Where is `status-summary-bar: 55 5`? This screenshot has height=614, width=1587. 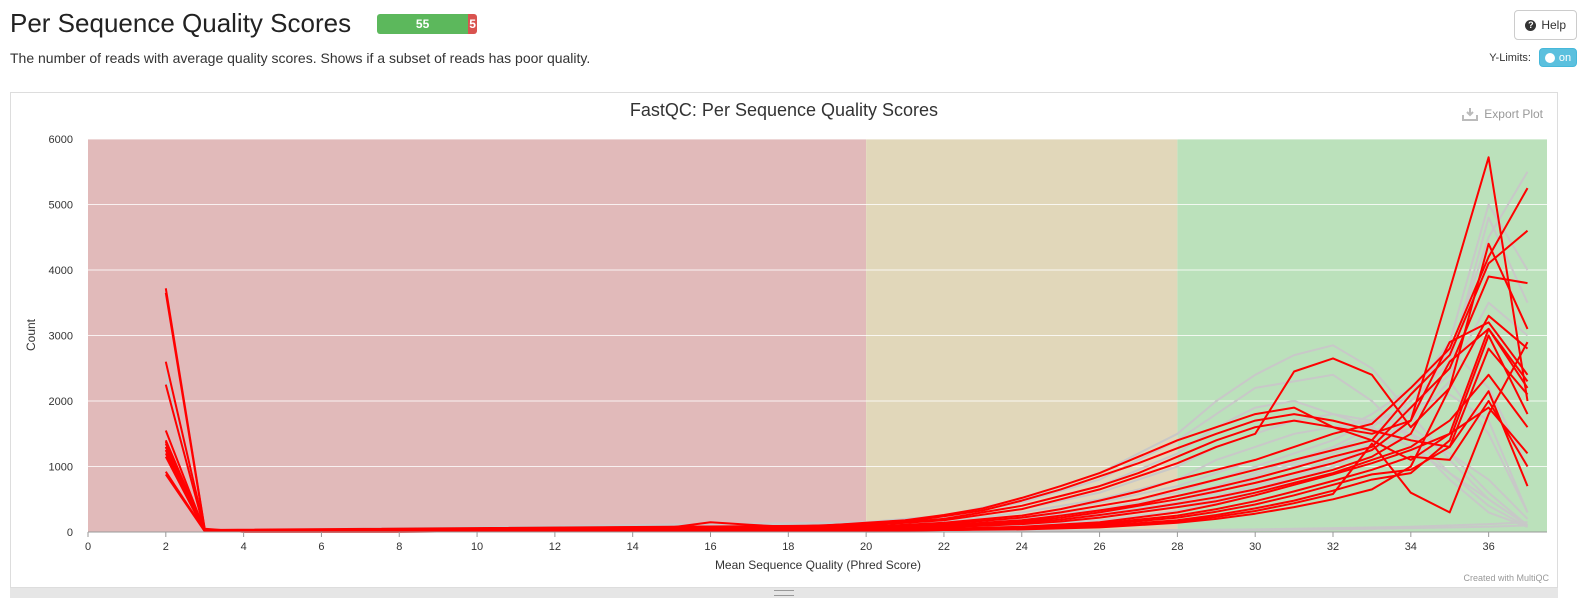
status-summary-bar: 55 5 is located at coordinates (427, 23).